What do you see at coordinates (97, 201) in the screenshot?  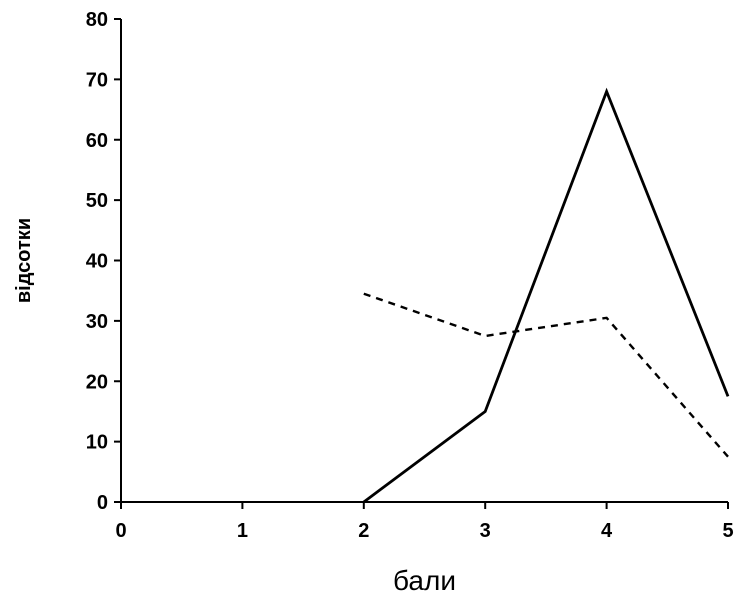 I see `y-tick-label: 50` at bounding box center [97, 201].